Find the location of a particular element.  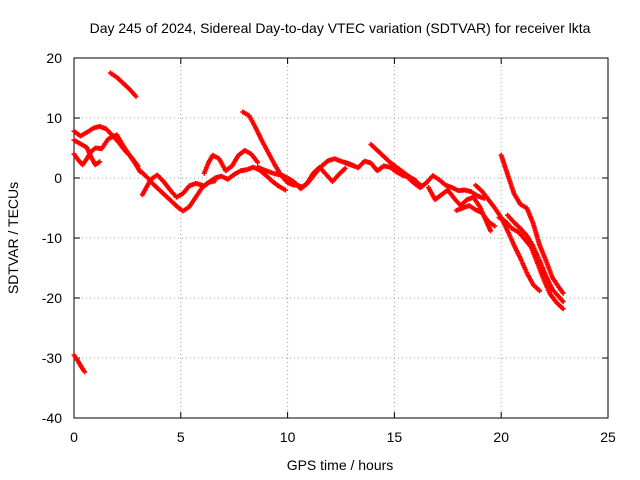

x-tick-labels: 0 5 10 15 20 25 is located at coordinates (343, 437).